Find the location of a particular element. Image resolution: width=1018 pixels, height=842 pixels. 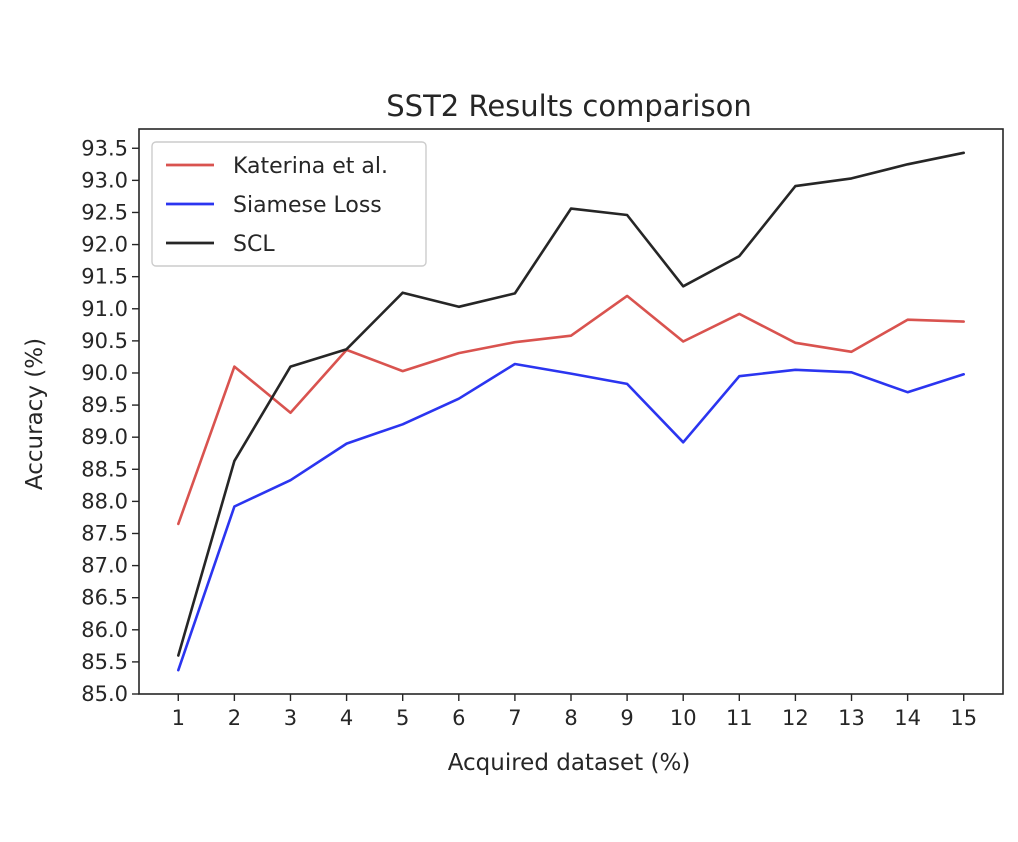

x-tick-label: 8 is located at coordinates (570, 718).